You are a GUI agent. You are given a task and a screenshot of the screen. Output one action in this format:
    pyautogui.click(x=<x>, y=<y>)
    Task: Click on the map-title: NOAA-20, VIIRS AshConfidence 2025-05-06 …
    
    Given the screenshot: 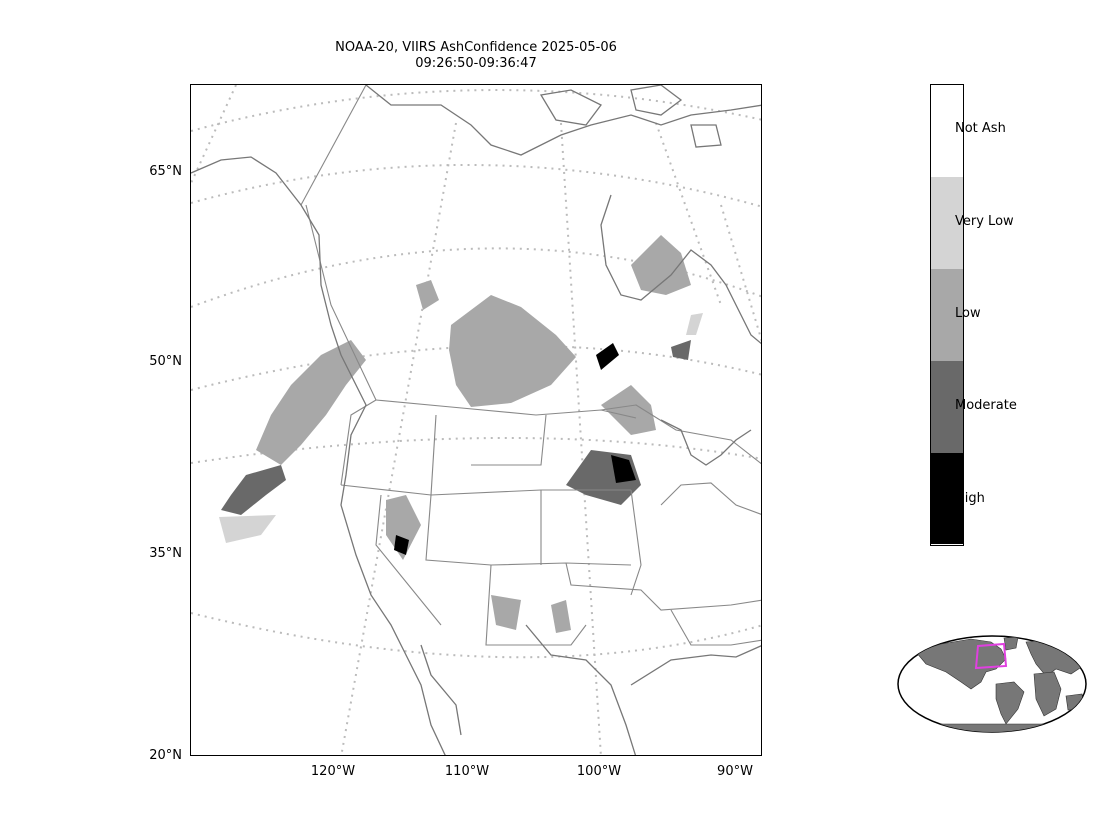 What is the action you would take?
    pyautogui.click(x=476, y=56)
    